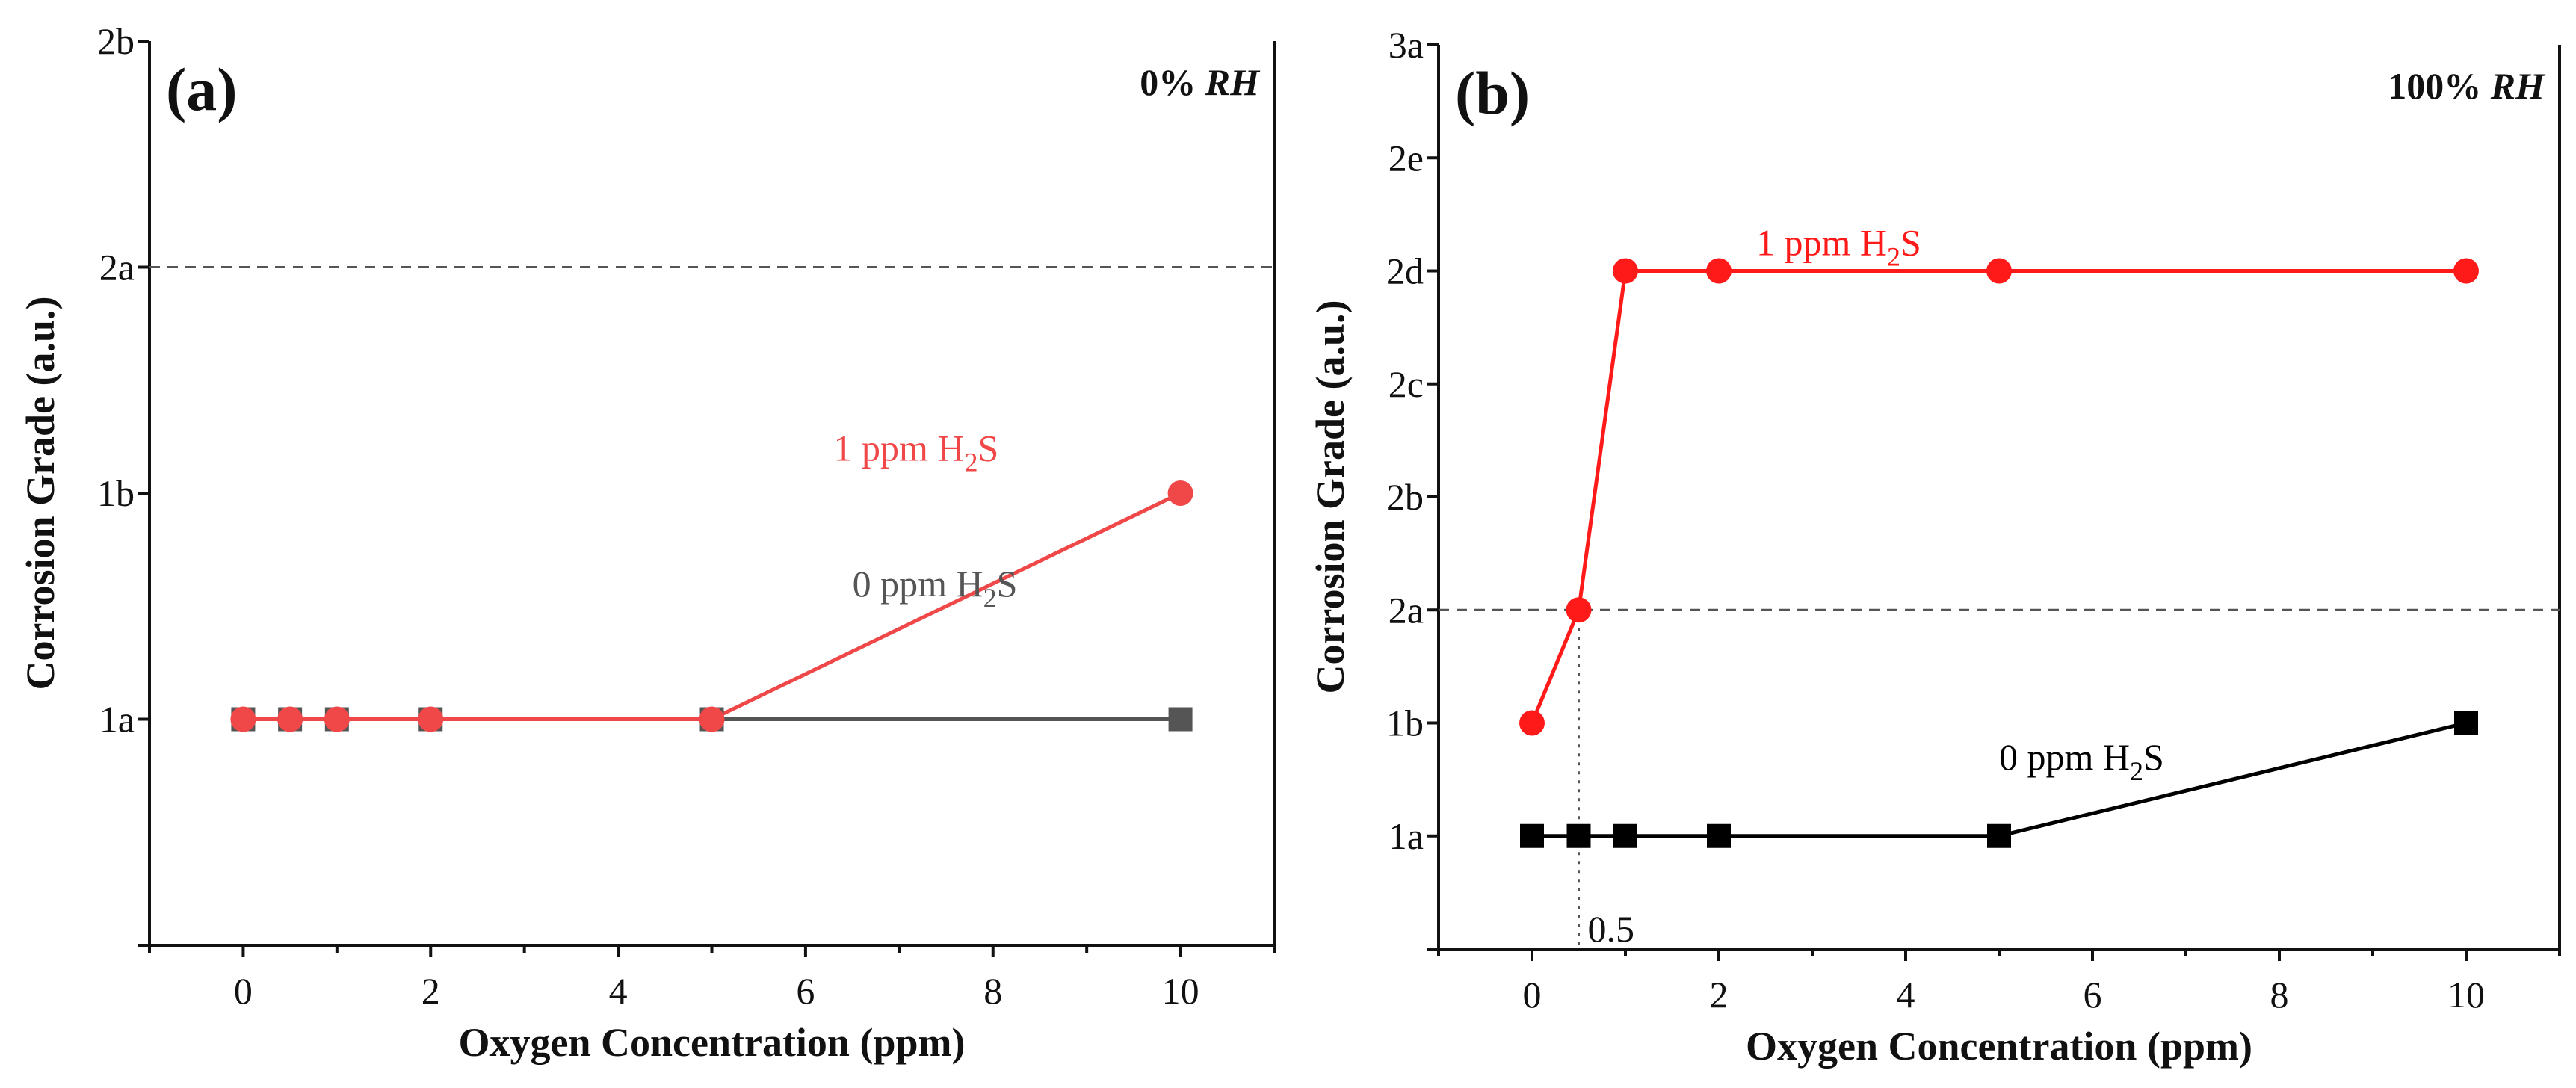 The height and width of the screenshot is (1088, 2576). Describe the element at coordinates (117, 720) in the screenshot. I see `panel-a-y-tick-label: 1a` at that location.